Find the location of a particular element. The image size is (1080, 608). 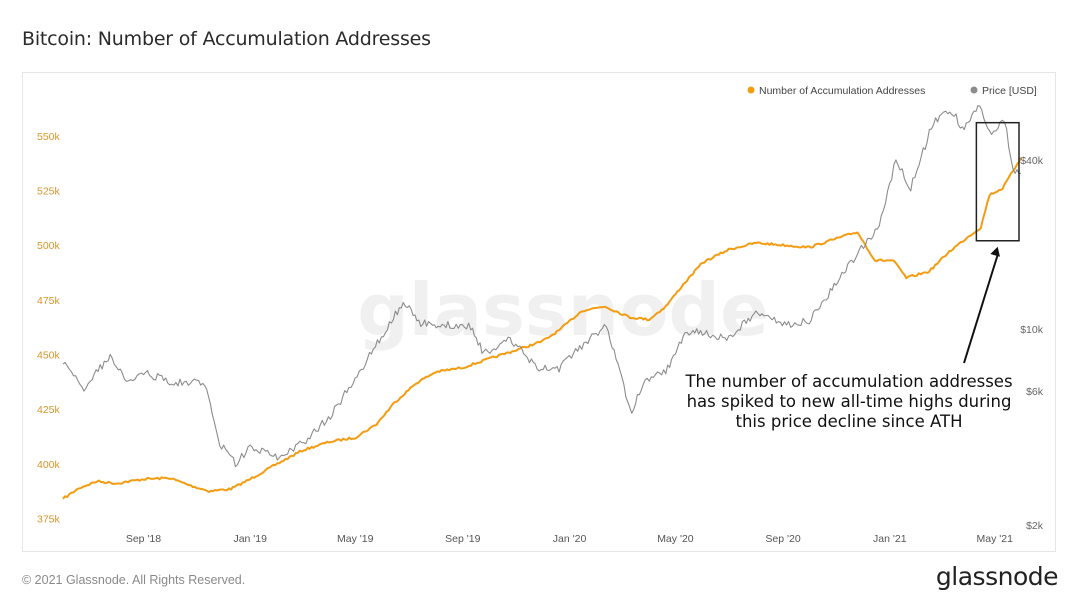

y-left-tick-label: 475k is located at coordinates (49, 301).